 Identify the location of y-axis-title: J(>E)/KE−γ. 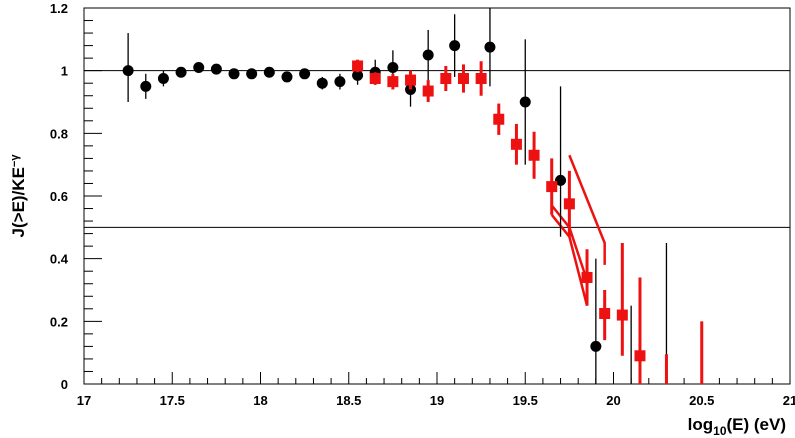
(18, 196).